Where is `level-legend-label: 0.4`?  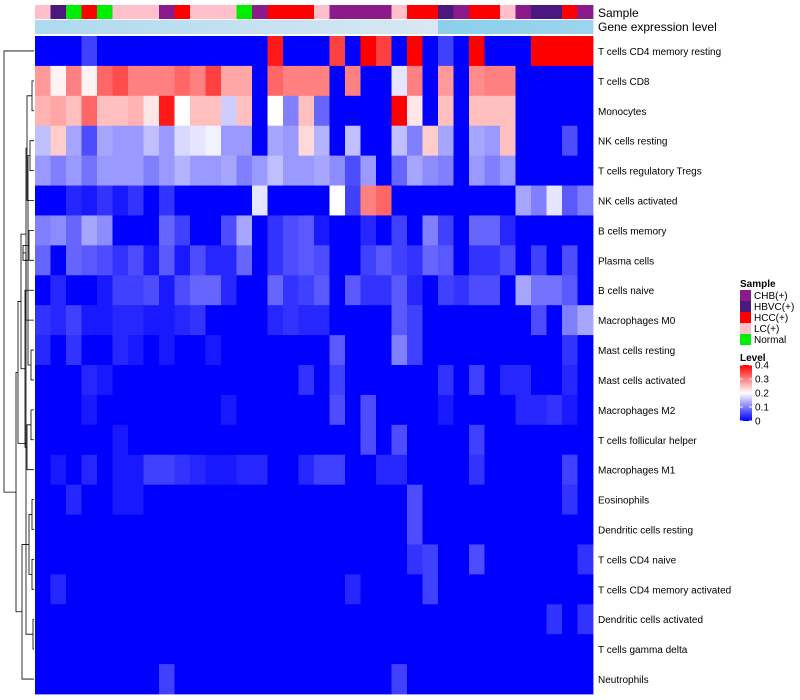 level-legend-label: 0.4 is located at coordinates (762, 366).